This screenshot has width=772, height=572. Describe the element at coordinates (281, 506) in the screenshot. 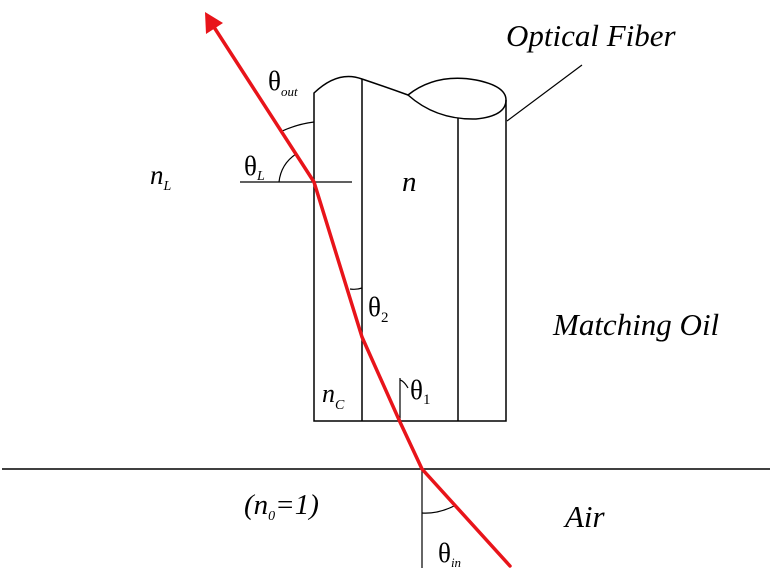

I see `air-index-label: (n0=1)` at that location.